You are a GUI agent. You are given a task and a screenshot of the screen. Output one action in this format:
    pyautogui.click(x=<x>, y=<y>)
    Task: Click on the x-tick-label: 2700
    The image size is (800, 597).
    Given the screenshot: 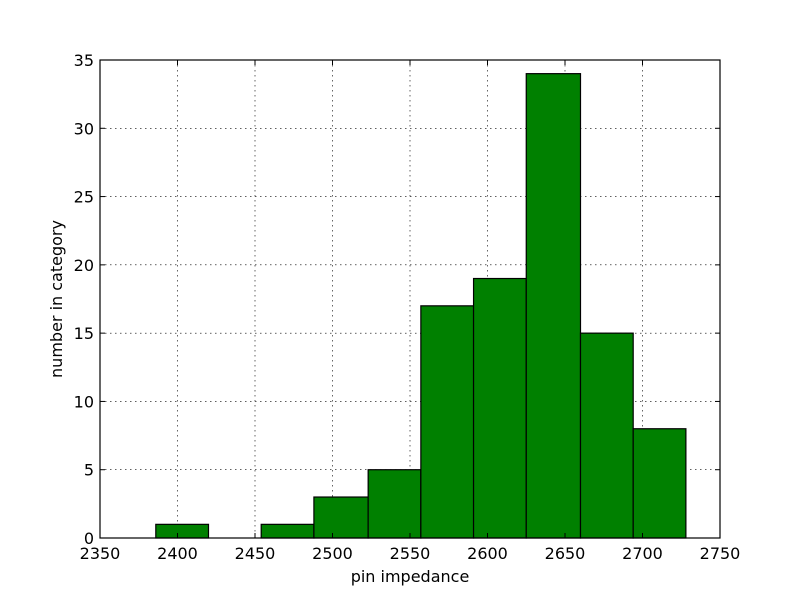 What is the action you would take?
    pyautogui.click(x=642, y=553)
    